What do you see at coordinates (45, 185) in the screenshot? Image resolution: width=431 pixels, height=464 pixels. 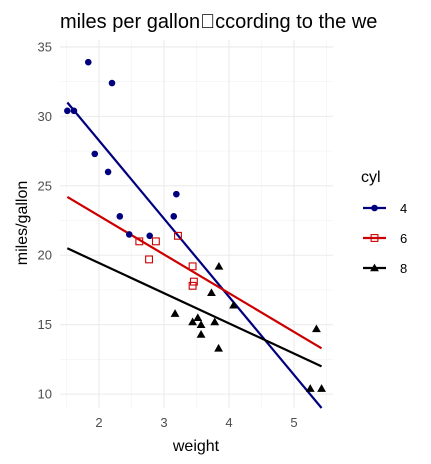 I see `y-tick-label: 25` at bounding box center [45, 185].